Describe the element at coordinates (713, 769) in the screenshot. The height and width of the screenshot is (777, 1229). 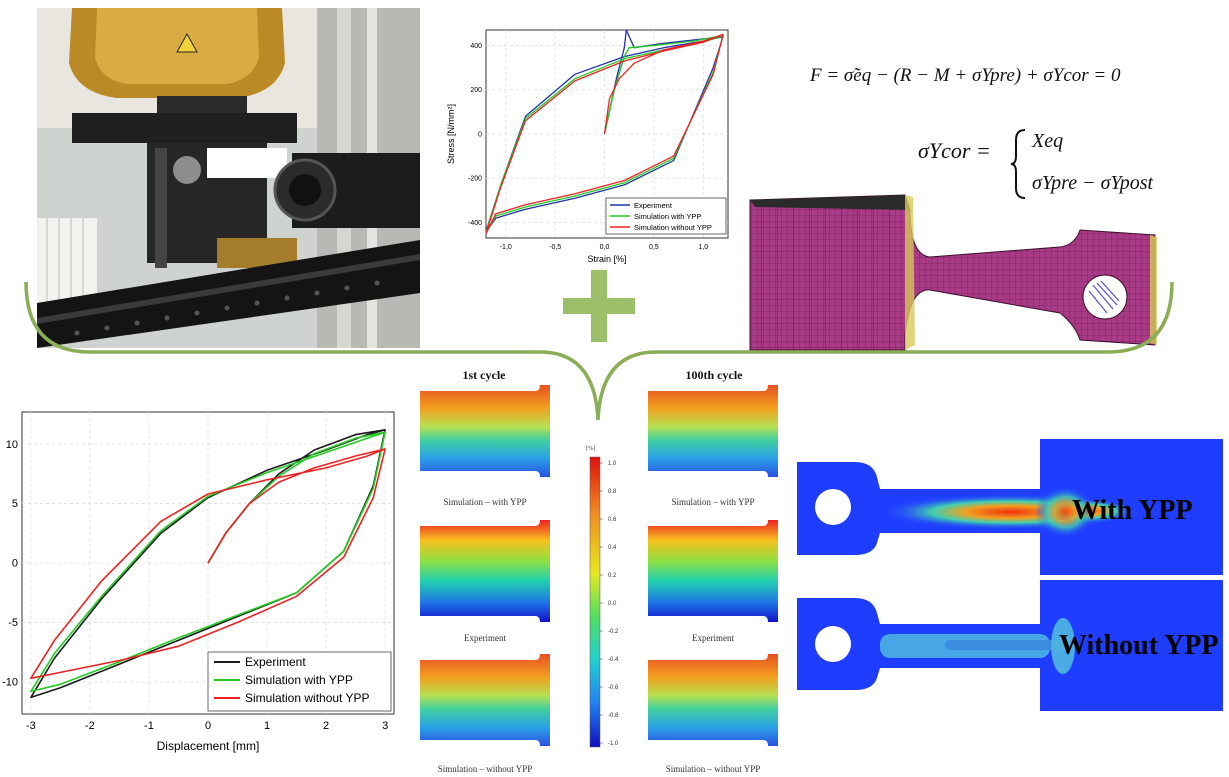
I see `caption-cycle100-without-ypp: Simulation – without YPP` at that location.